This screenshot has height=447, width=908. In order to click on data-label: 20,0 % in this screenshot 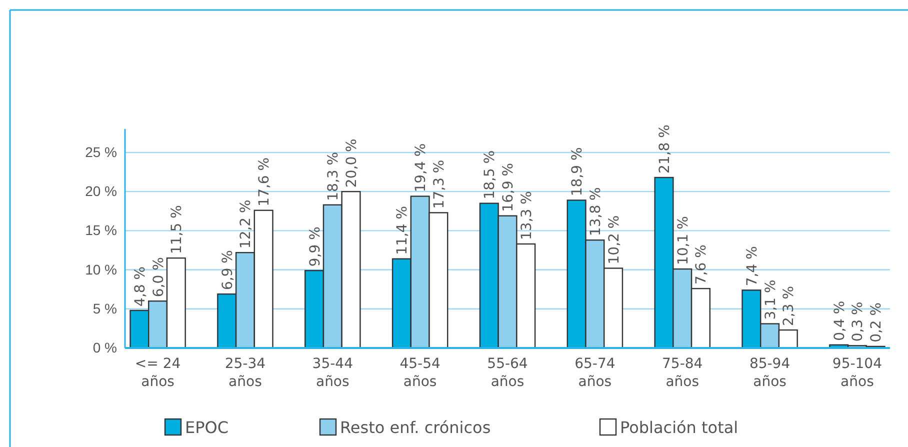, I will do `click(352, 163)`.